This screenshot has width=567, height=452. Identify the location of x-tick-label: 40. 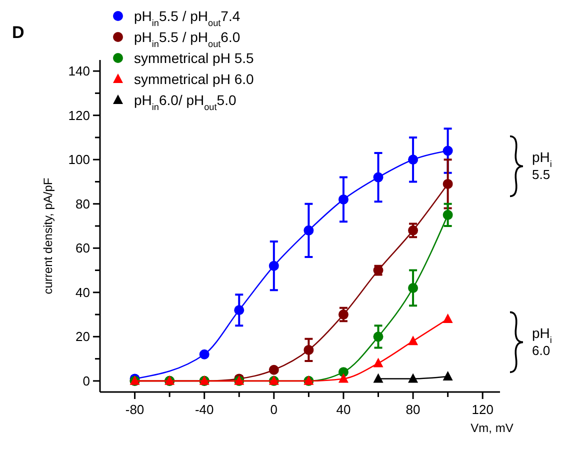
(343, 409).